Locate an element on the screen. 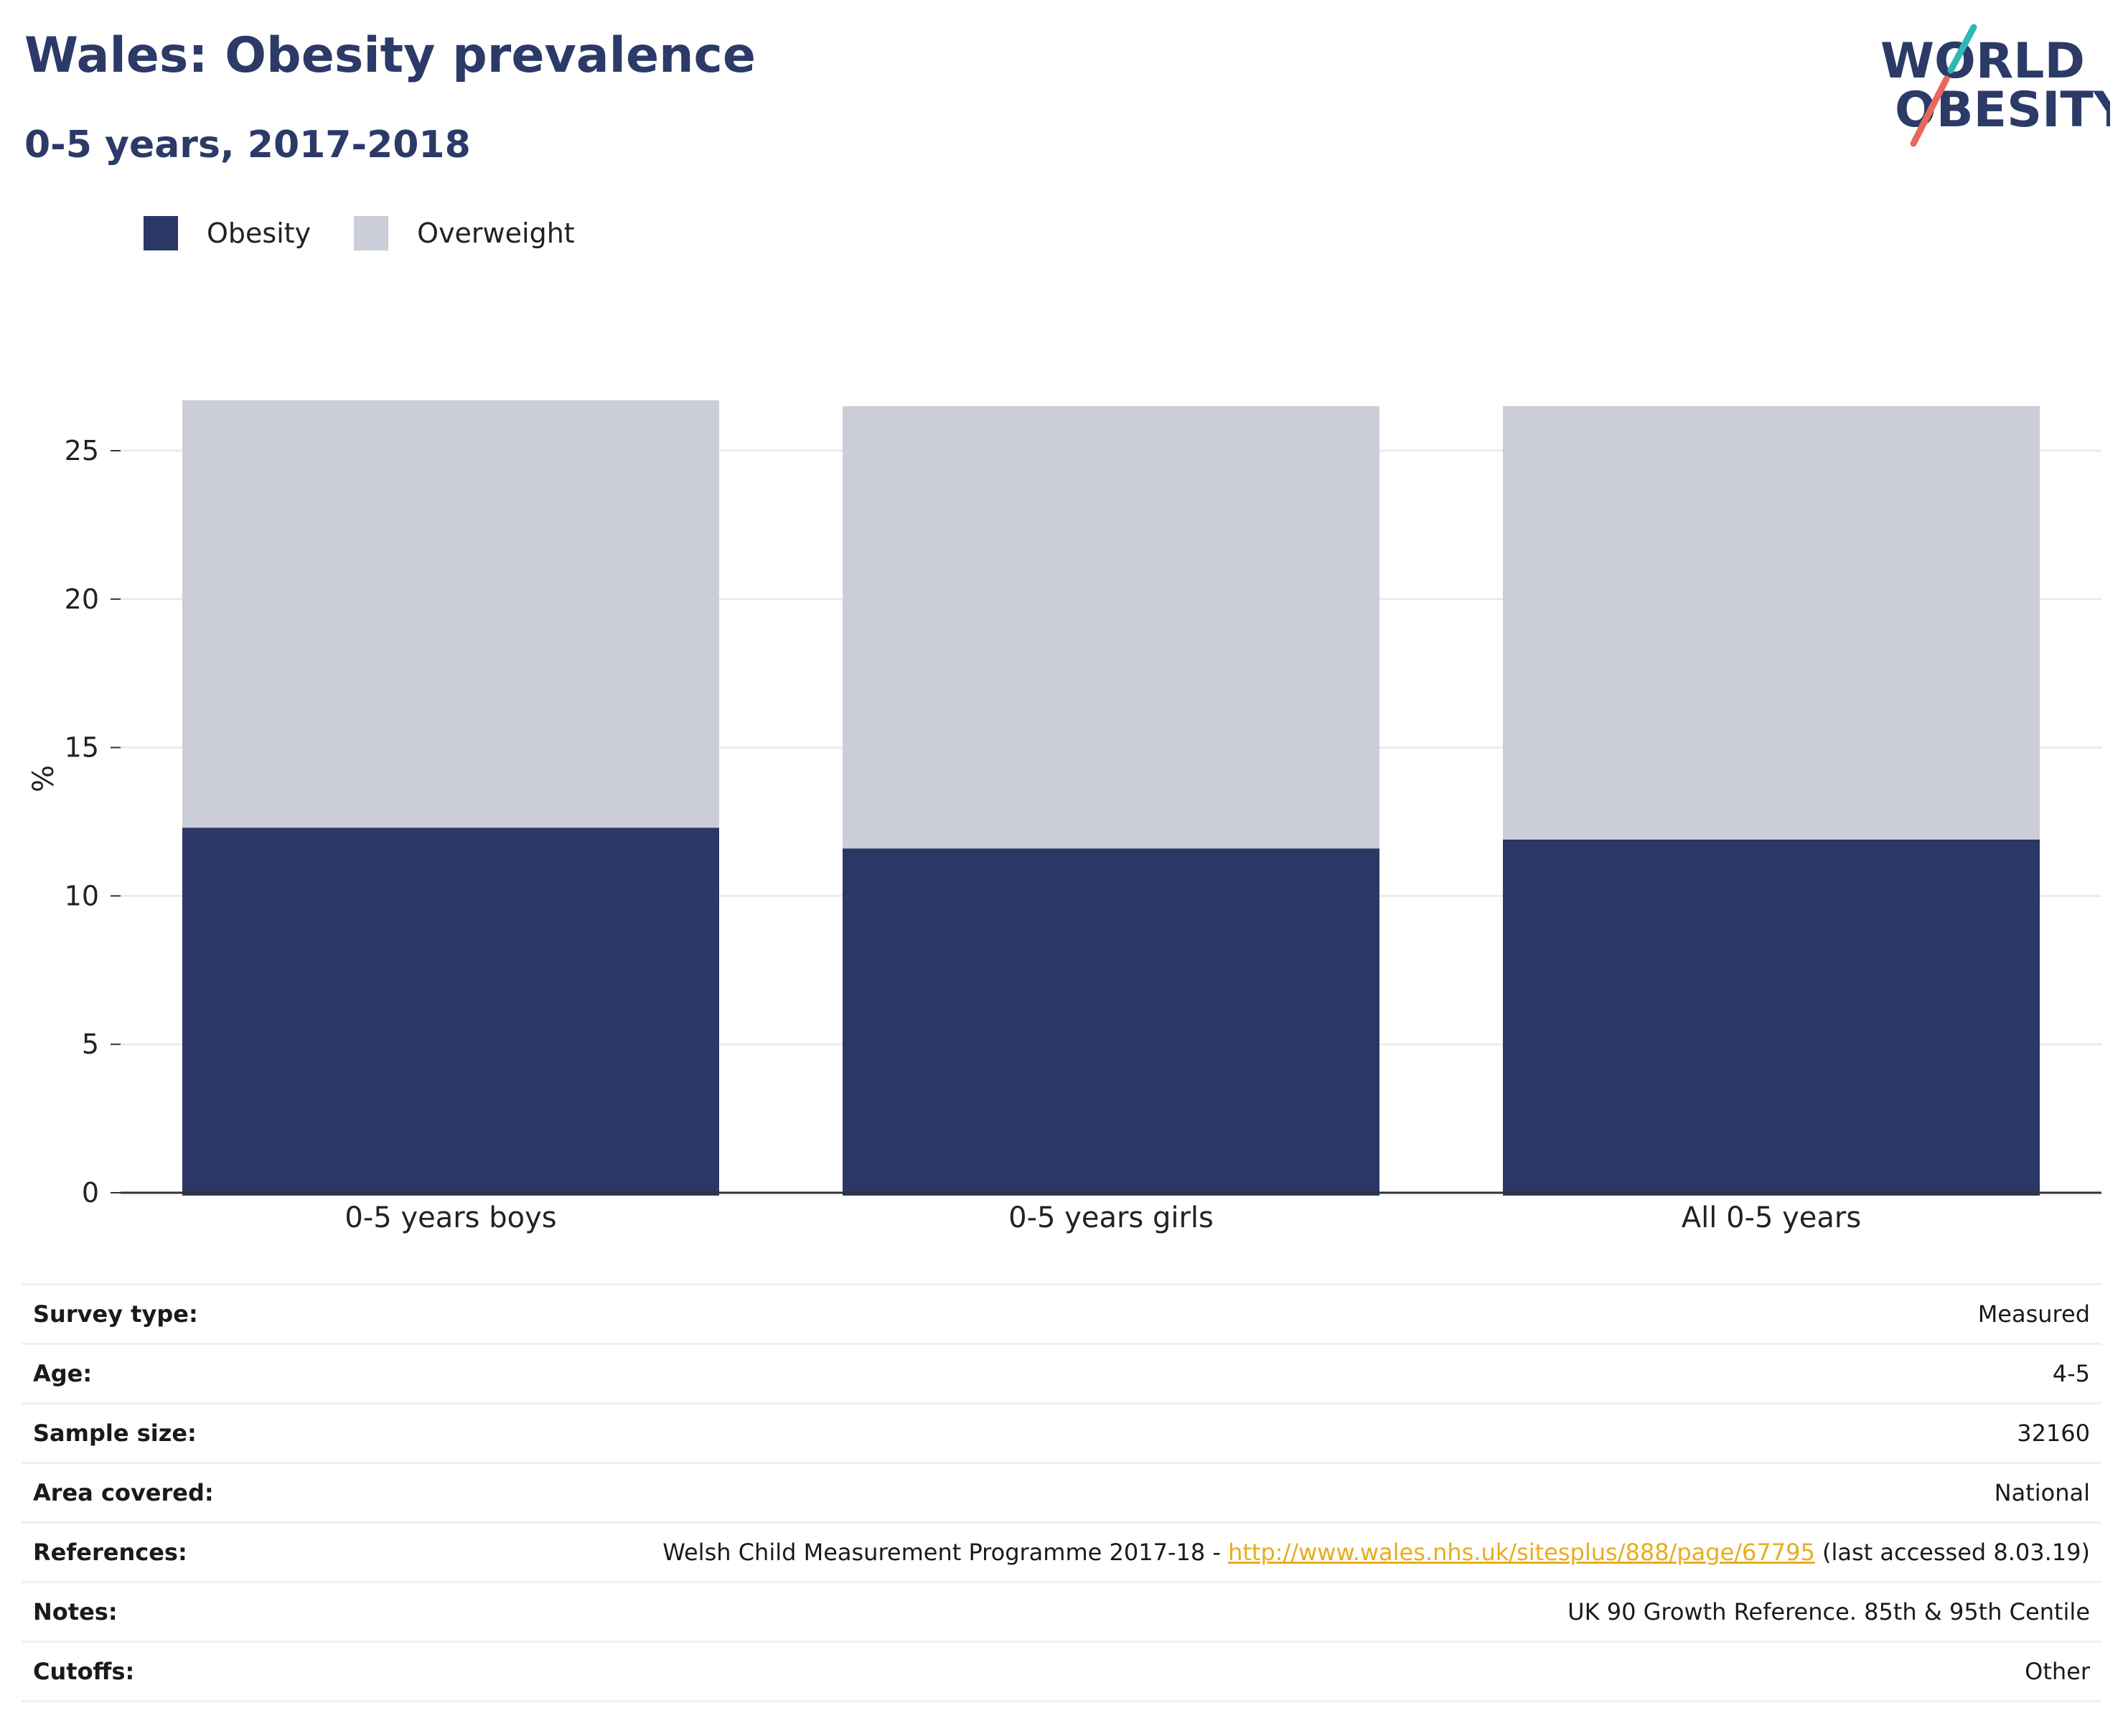 The image size is (2123, 1736). legend-label-overweight: Overweight is located at coordinates (496, 233).